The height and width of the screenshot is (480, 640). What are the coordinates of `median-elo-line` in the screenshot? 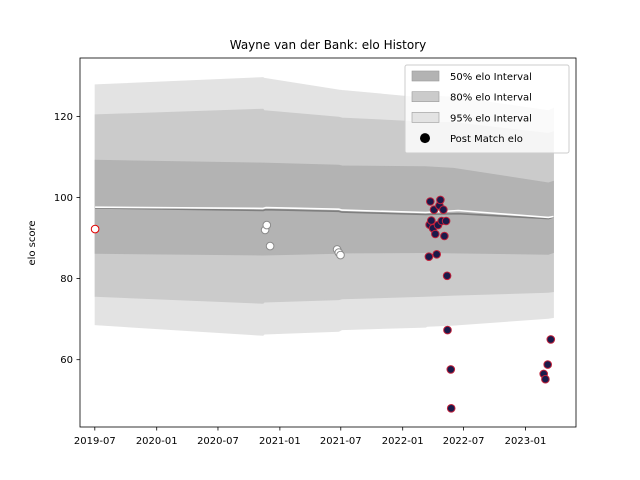 It's located at (324, 212).